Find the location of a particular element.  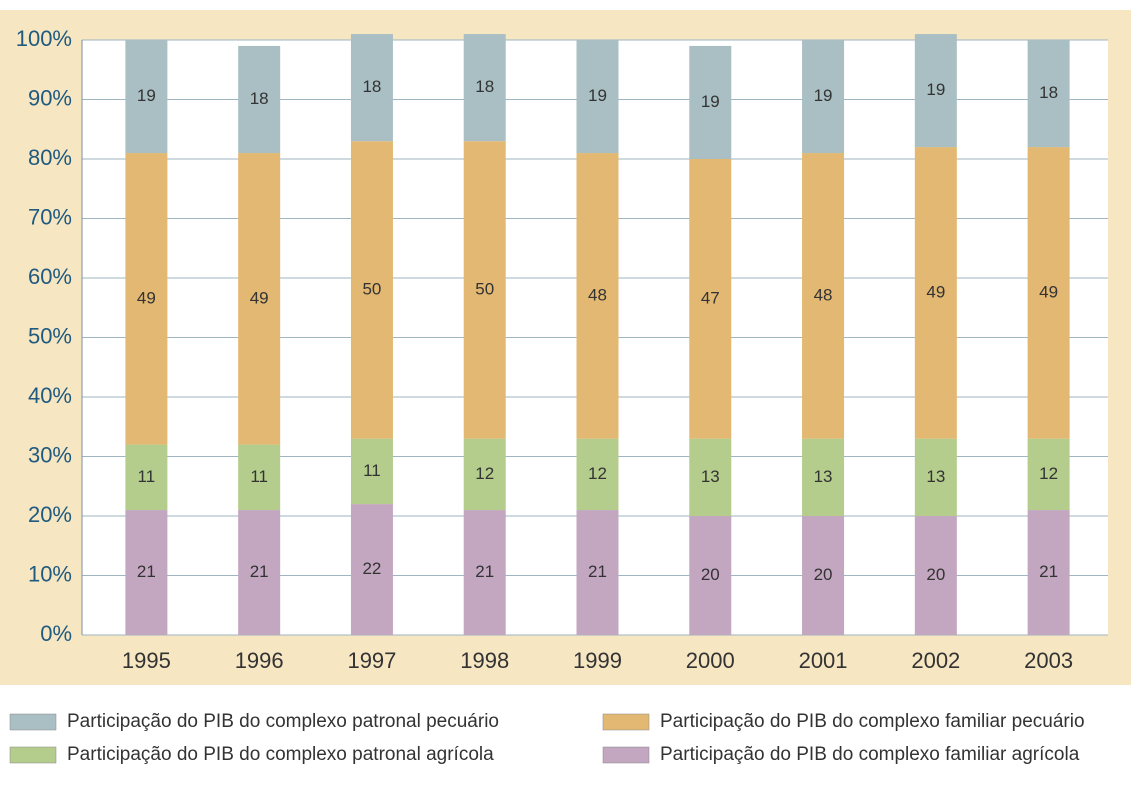

y-tick-label: 30% is located at coordinates (50, 454).